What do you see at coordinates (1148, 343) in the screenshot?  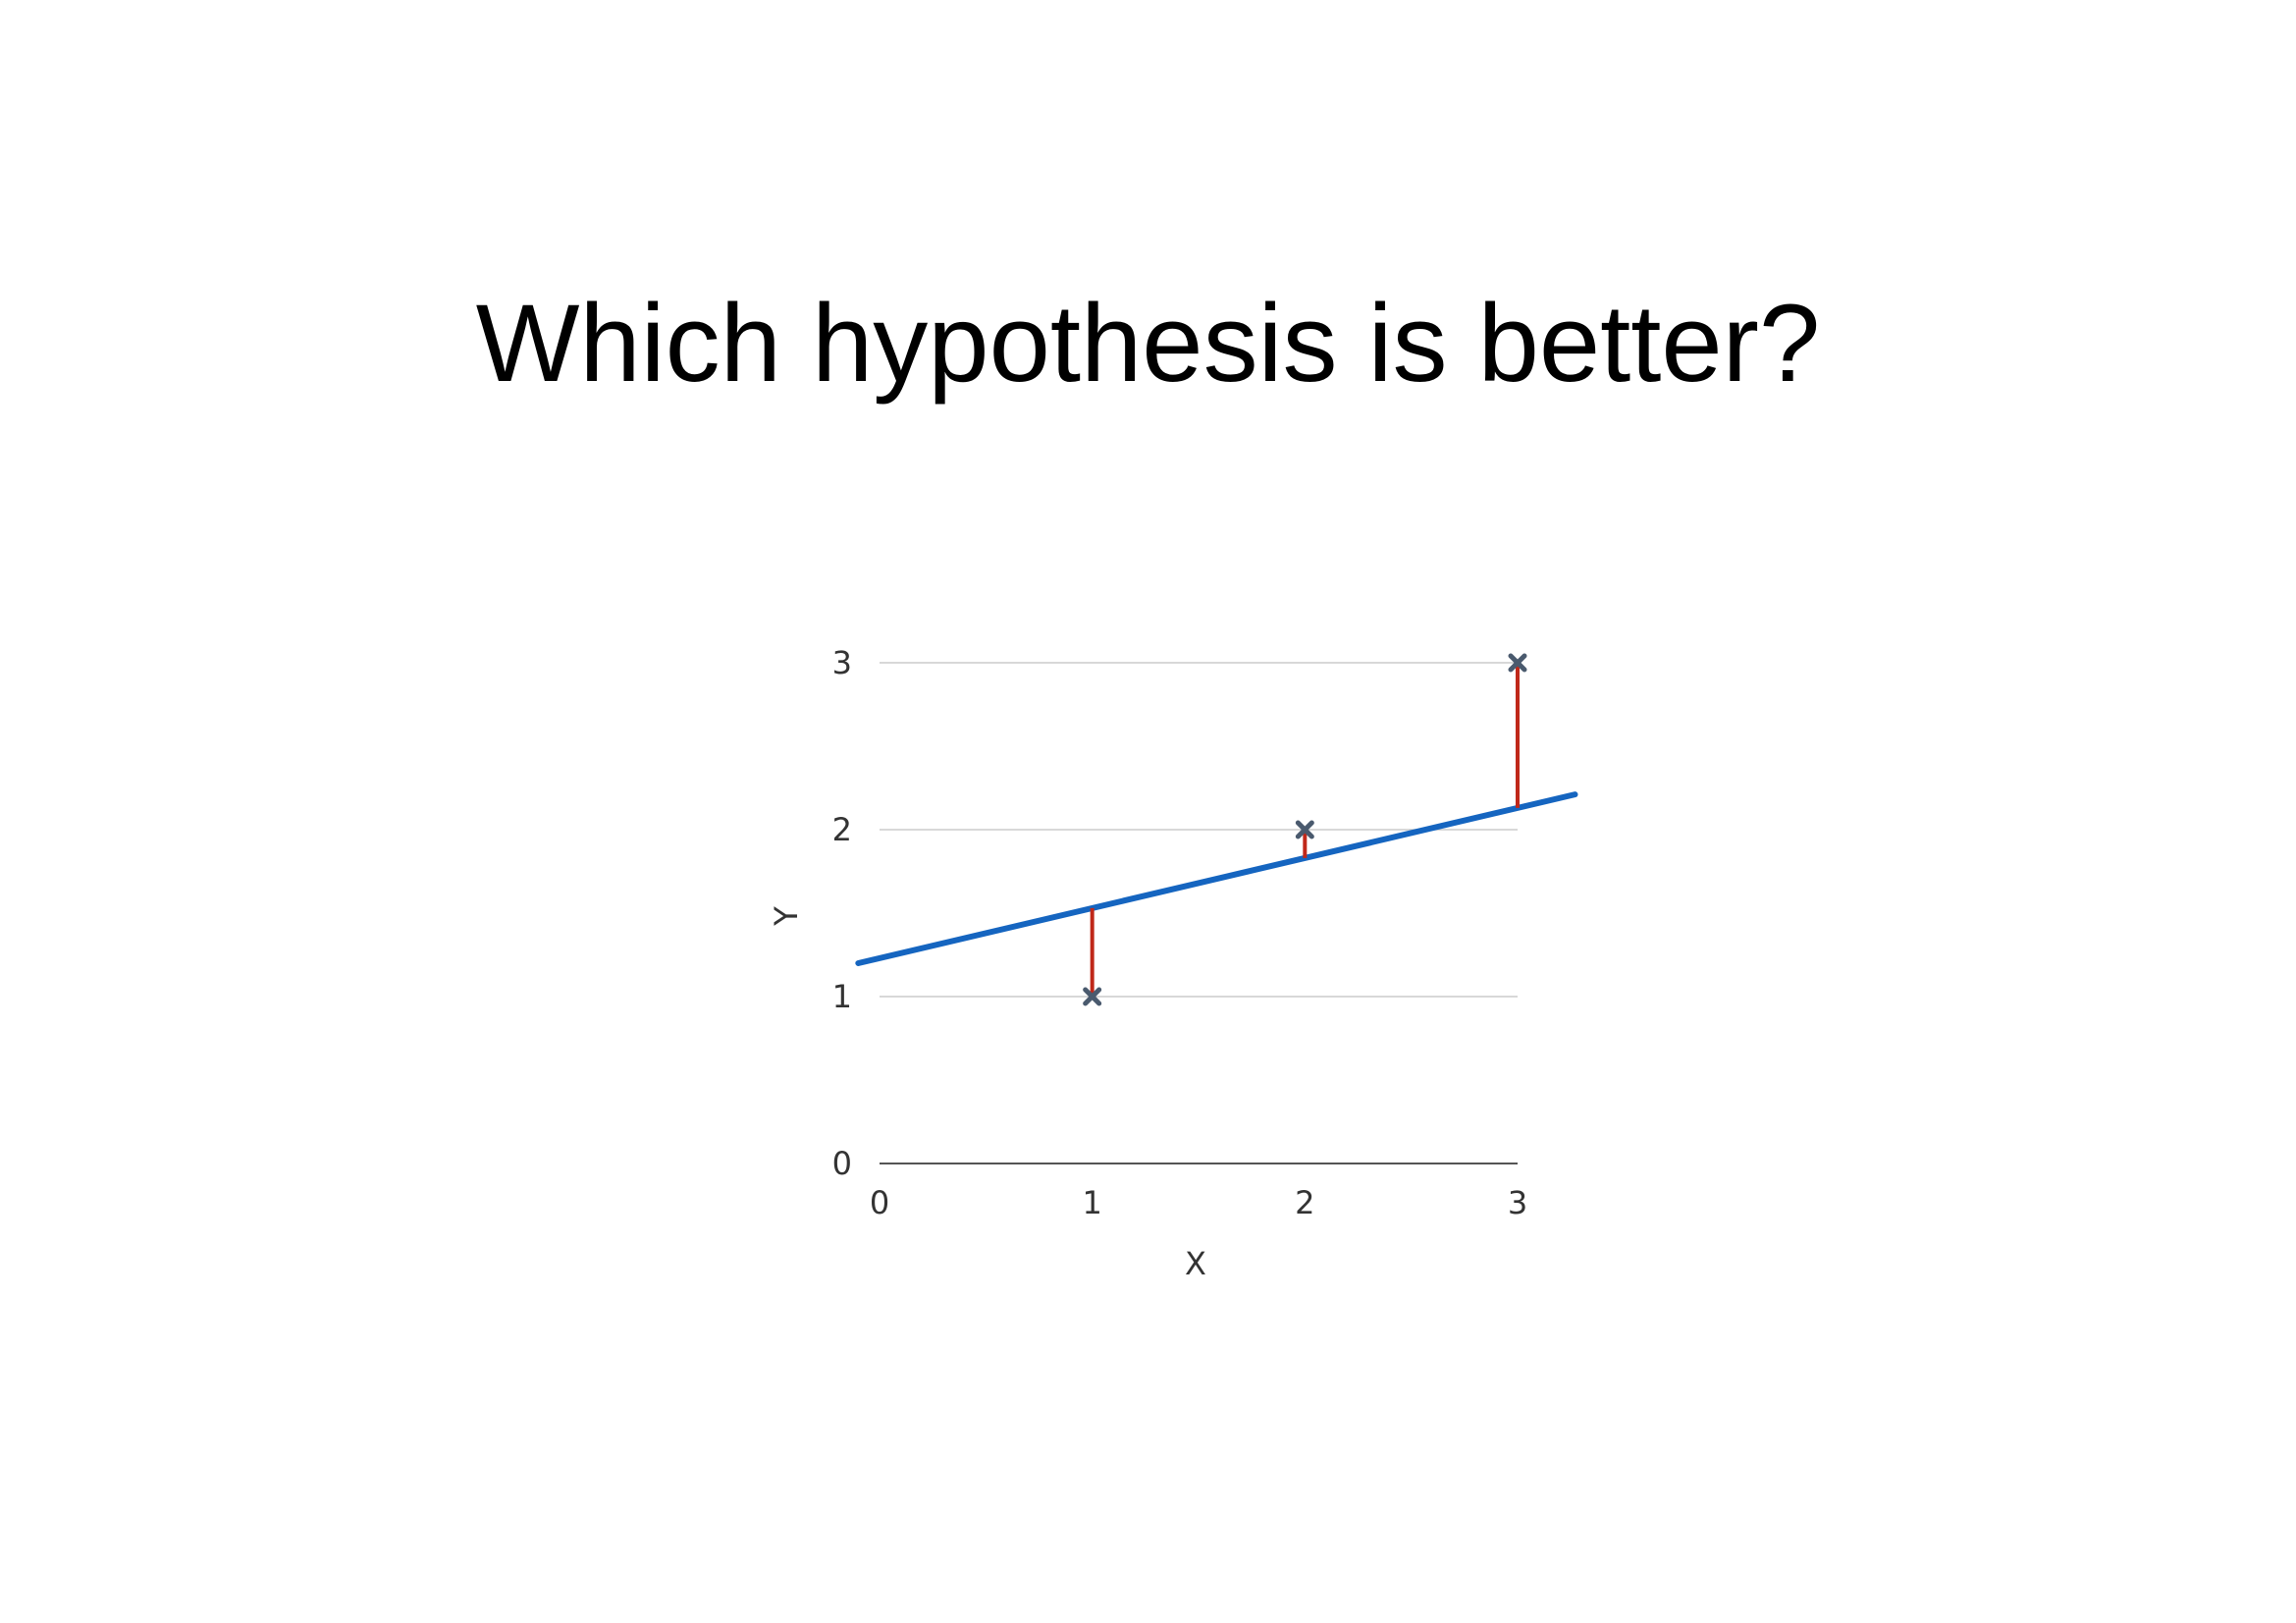 I see `slide-title: Which hypothesis is better?` at bounding box center [1148, 343].